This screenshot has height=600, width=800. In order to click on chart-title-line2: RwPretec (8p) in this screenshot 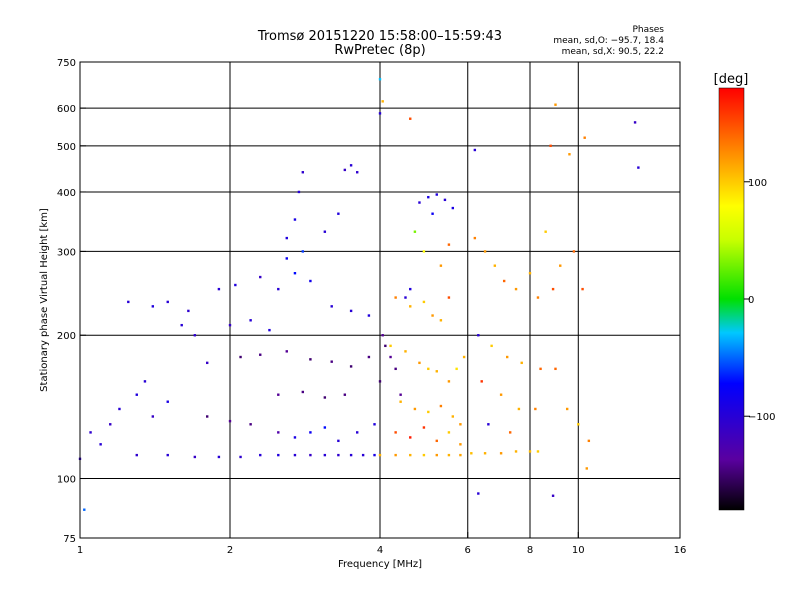, I will do `click(379, 50)`.